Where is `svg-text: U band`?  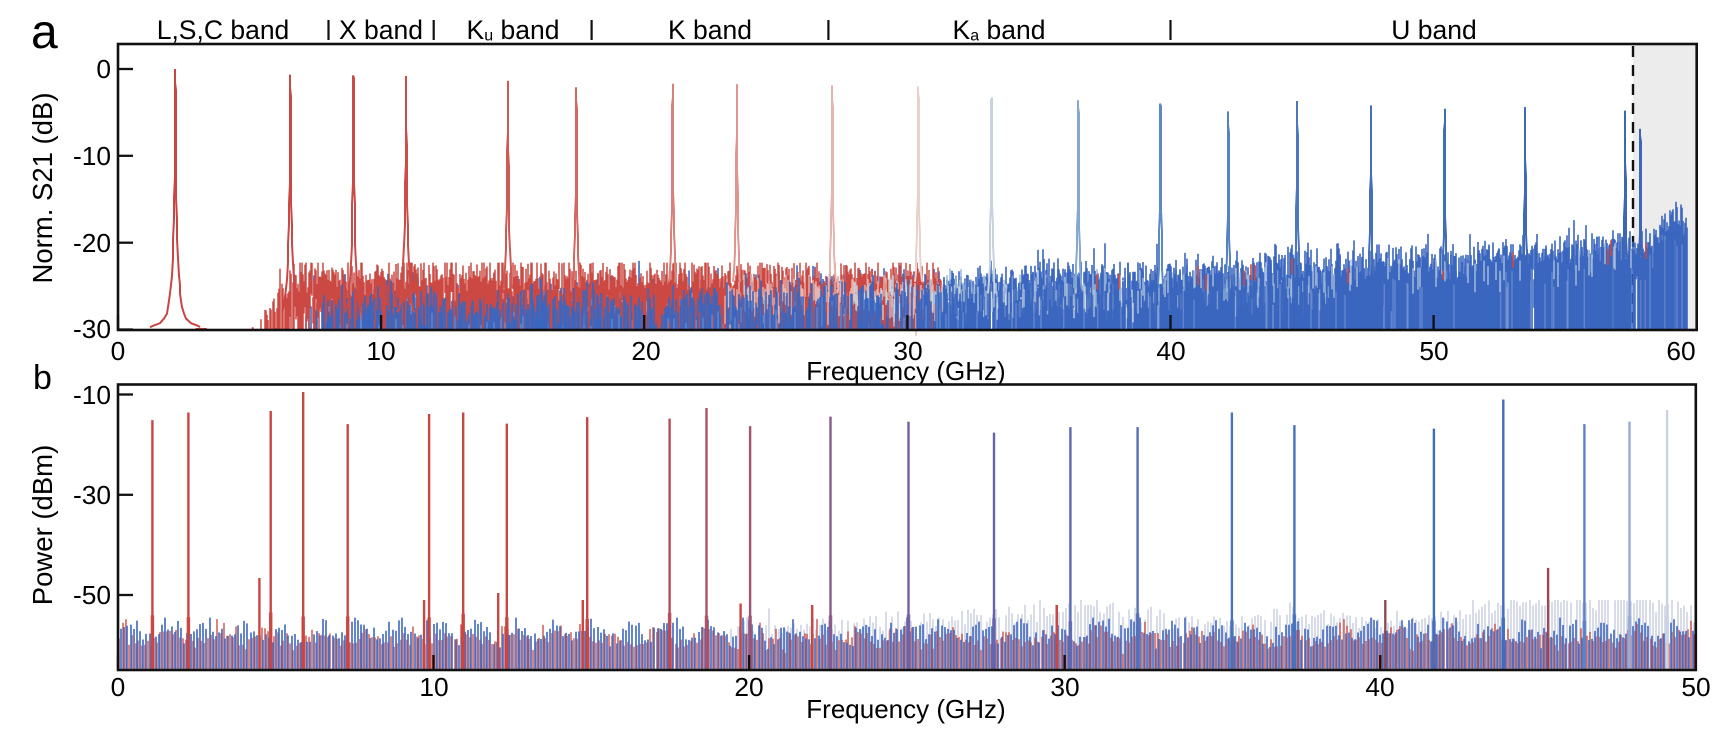
svg-text: U band is located at coordinates (1433, 30).